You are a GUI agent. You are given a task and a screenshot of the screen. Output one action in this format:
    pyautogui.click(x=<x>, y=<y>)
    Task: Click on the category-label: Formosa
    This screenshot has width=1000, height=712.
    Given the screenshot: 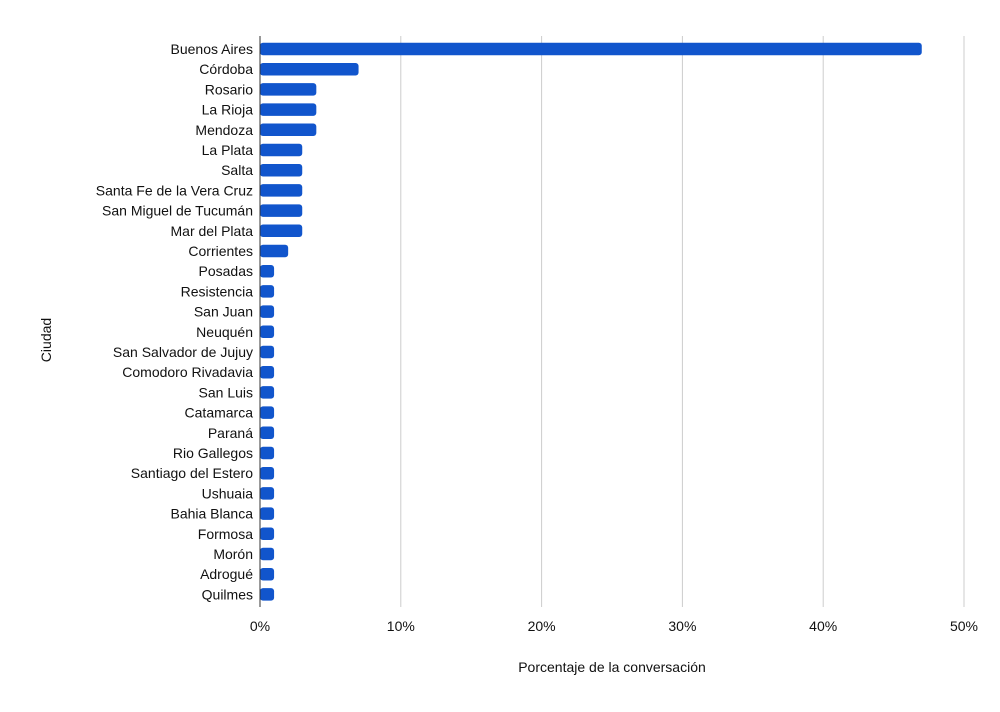 What is the action you would take?
    pyautogui.click(x=225, y=534)
    